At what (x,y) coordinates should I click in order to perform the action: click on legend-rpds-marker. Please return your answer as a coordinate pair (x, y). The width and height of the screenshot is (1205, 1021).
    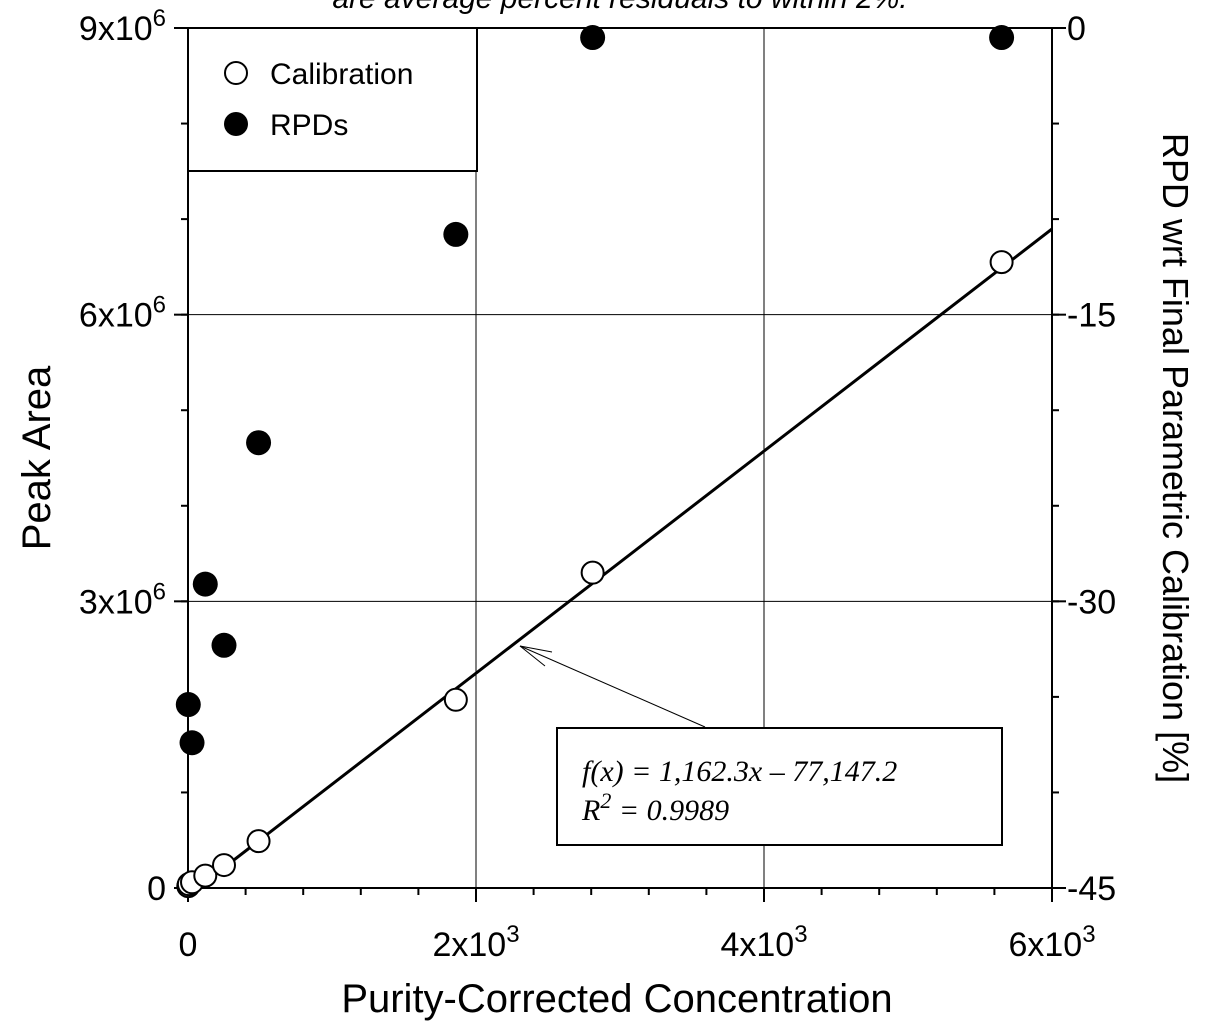
    Looking at the image, I should click on (236, 124).